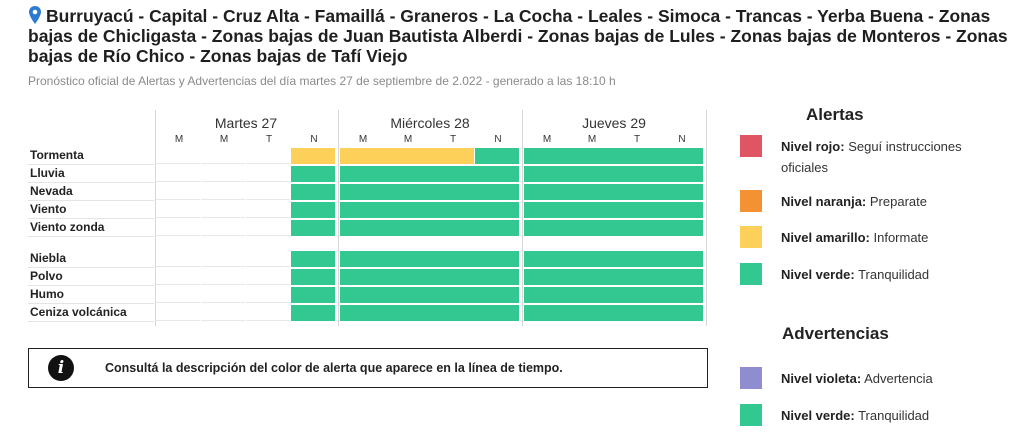  I want to click on legend-level: Nivel violeta:, so click(821, 378).